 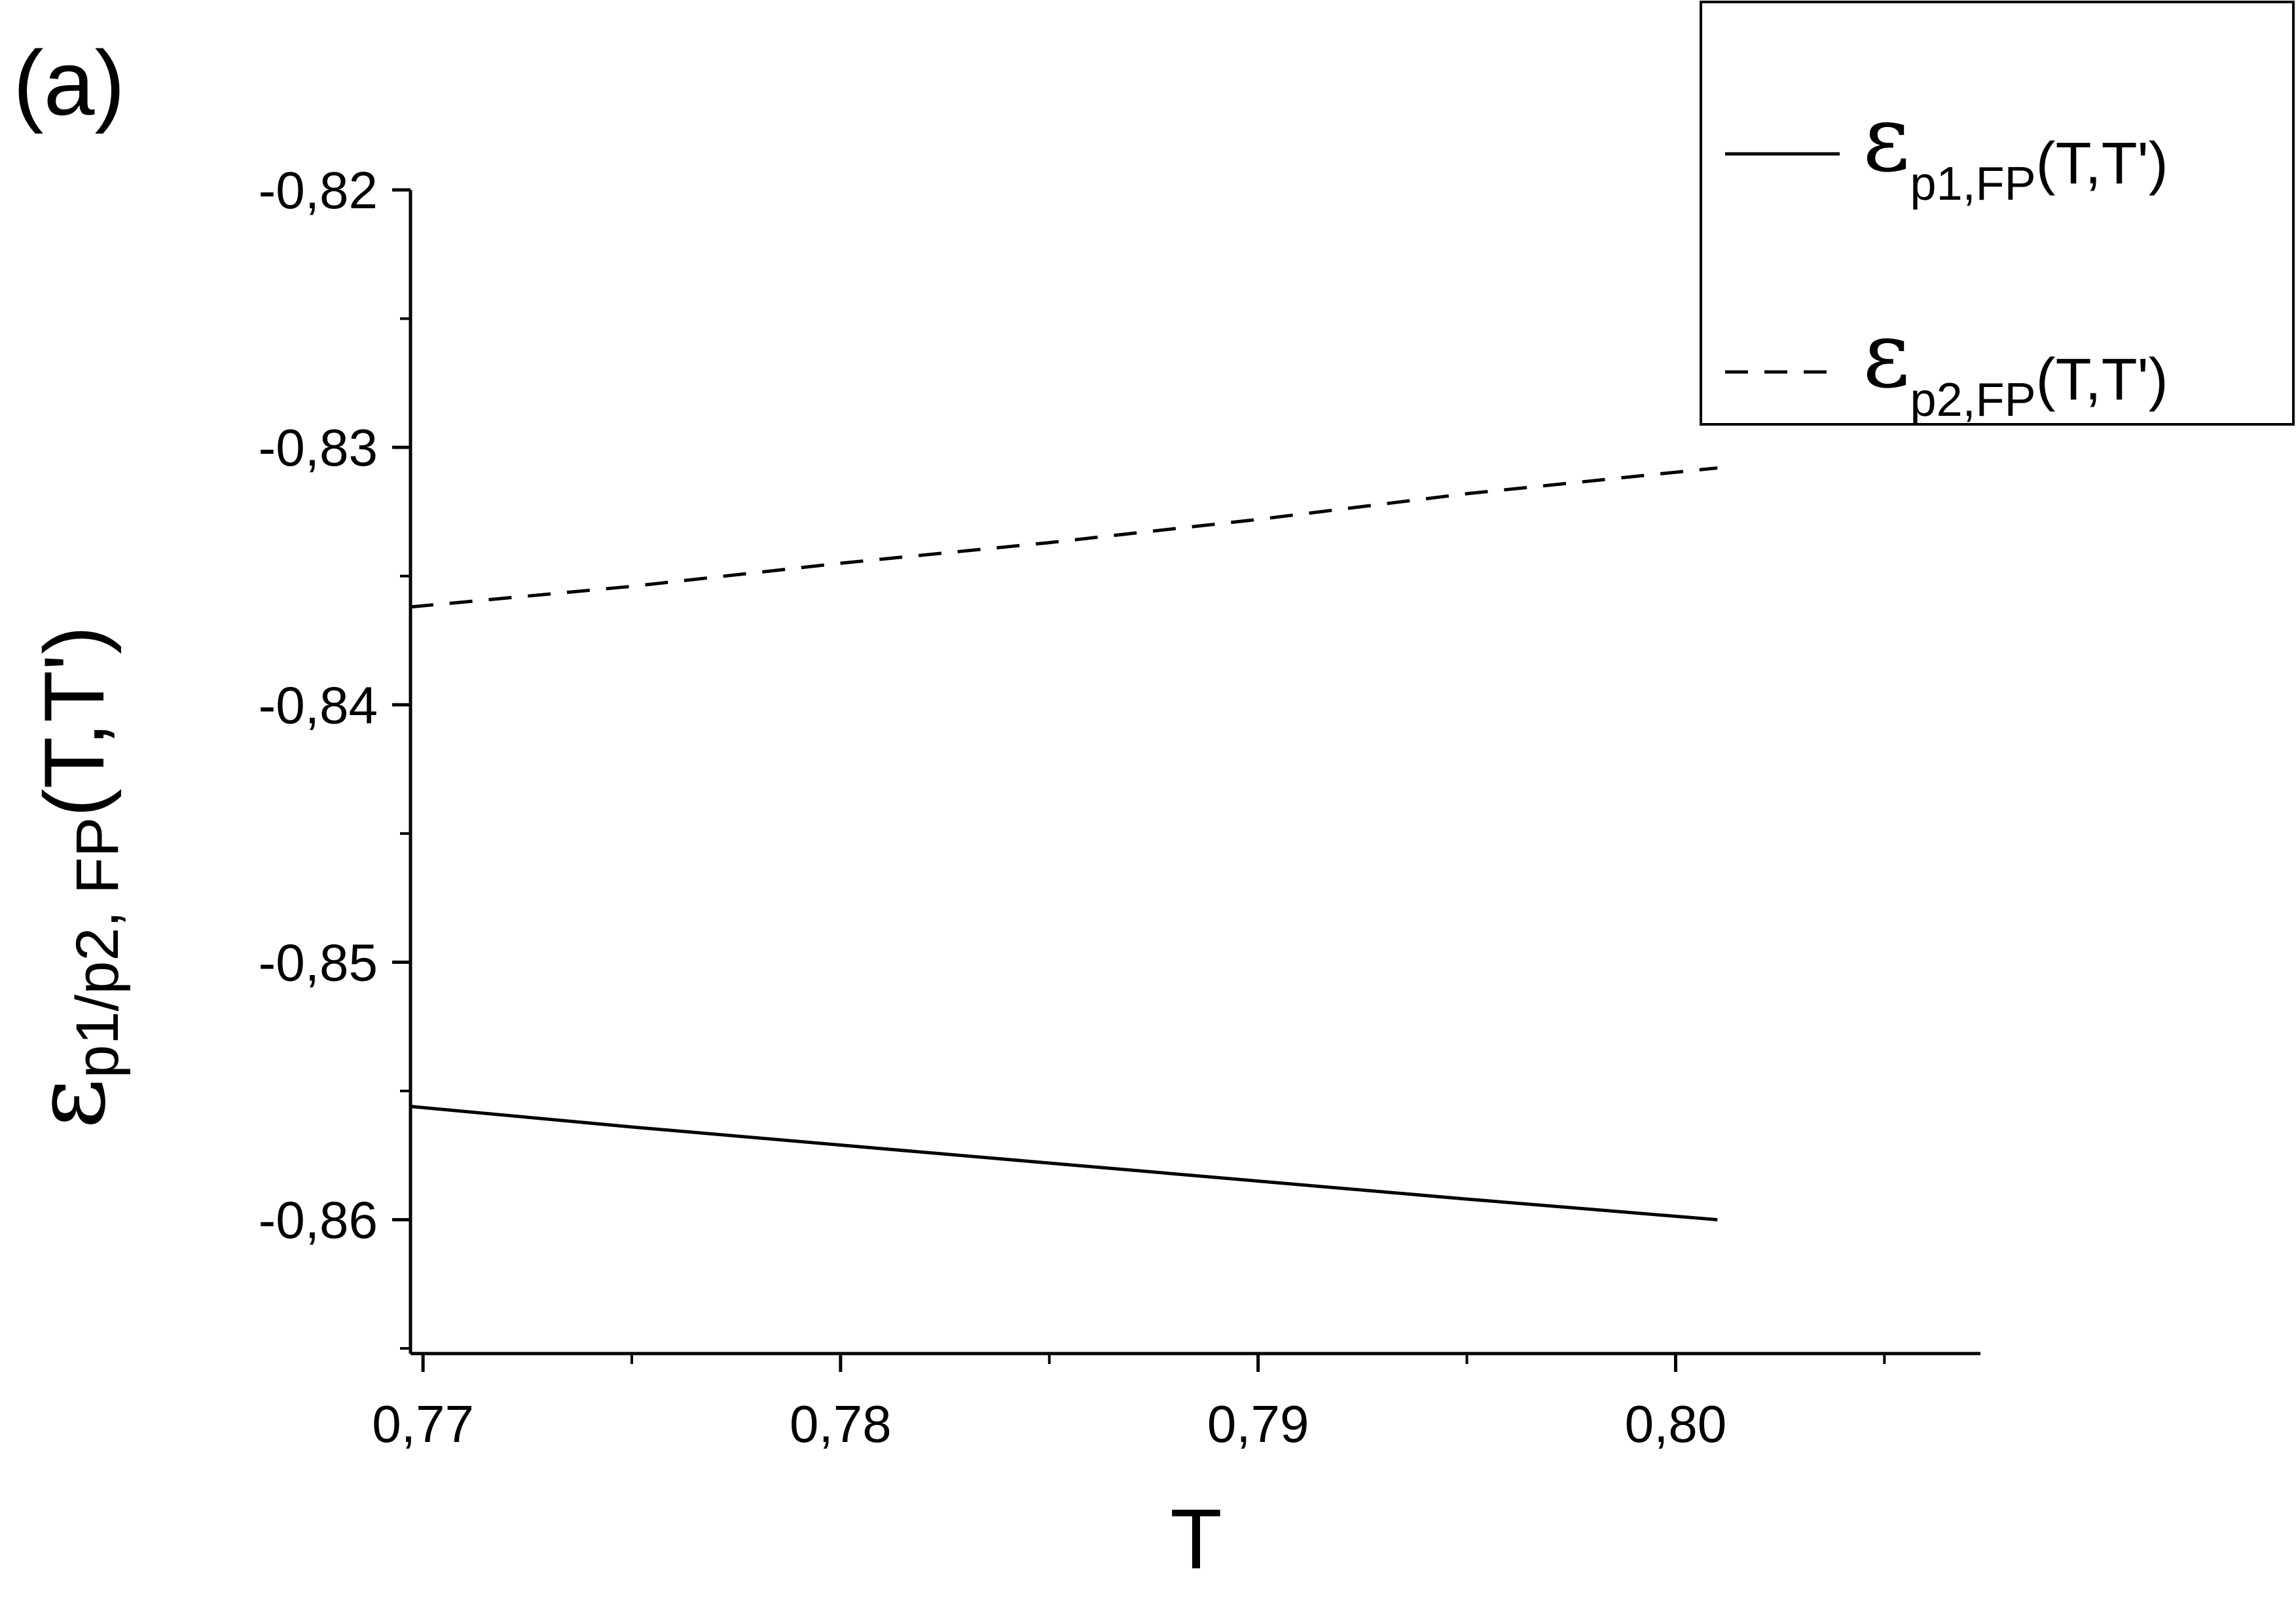 I want to click on legend-entry-2-suffix: (T,T'), so click(x=2102, y=380).